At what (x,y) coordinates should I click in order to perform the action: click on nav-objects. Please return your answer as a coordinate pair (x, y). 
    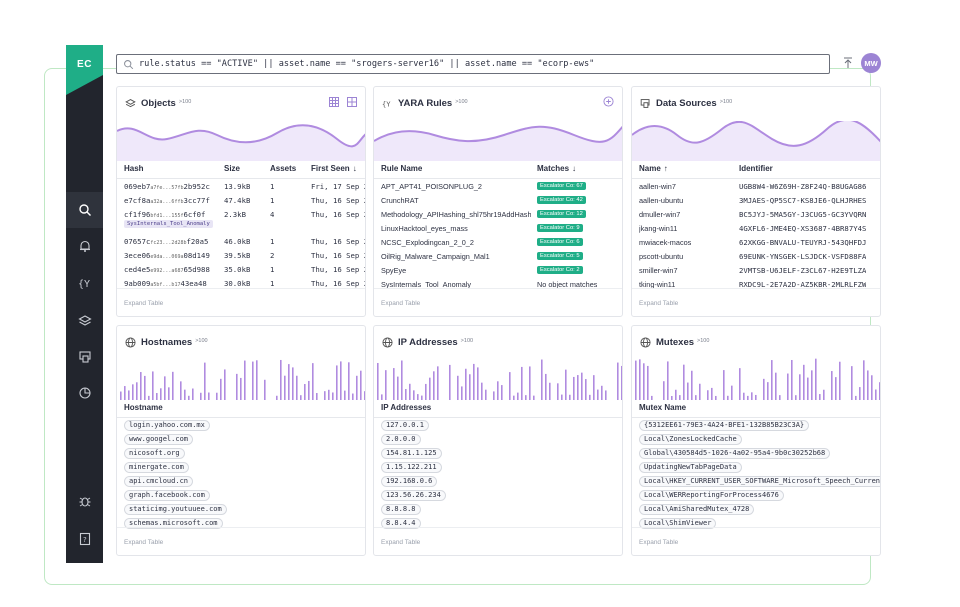
    Looking at the image, I should click on (84, 321).